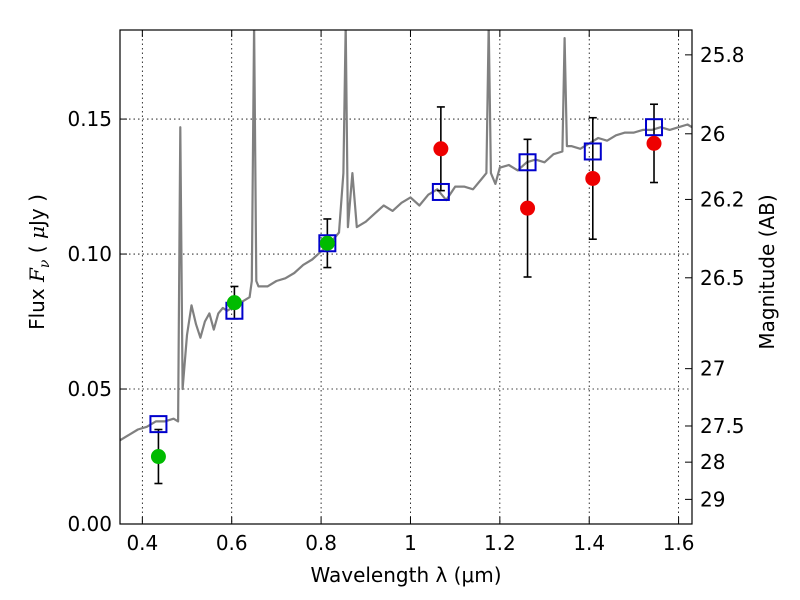 The width and height of the screenshot is (800, 600). Describe the element at coordinates (89, 254) in the screenshot. I see `y-tick-label: 0.10` at that location.